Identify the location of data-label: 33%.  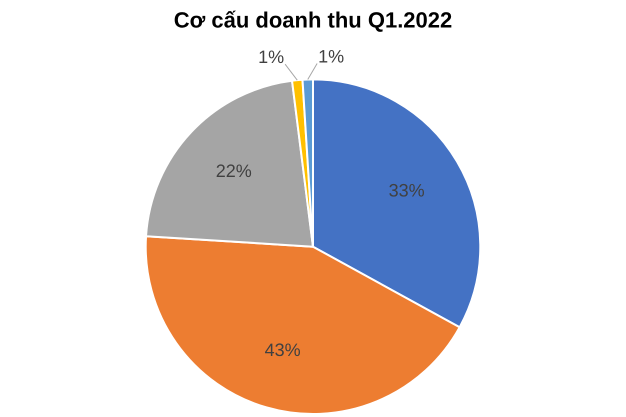
(406, 190).